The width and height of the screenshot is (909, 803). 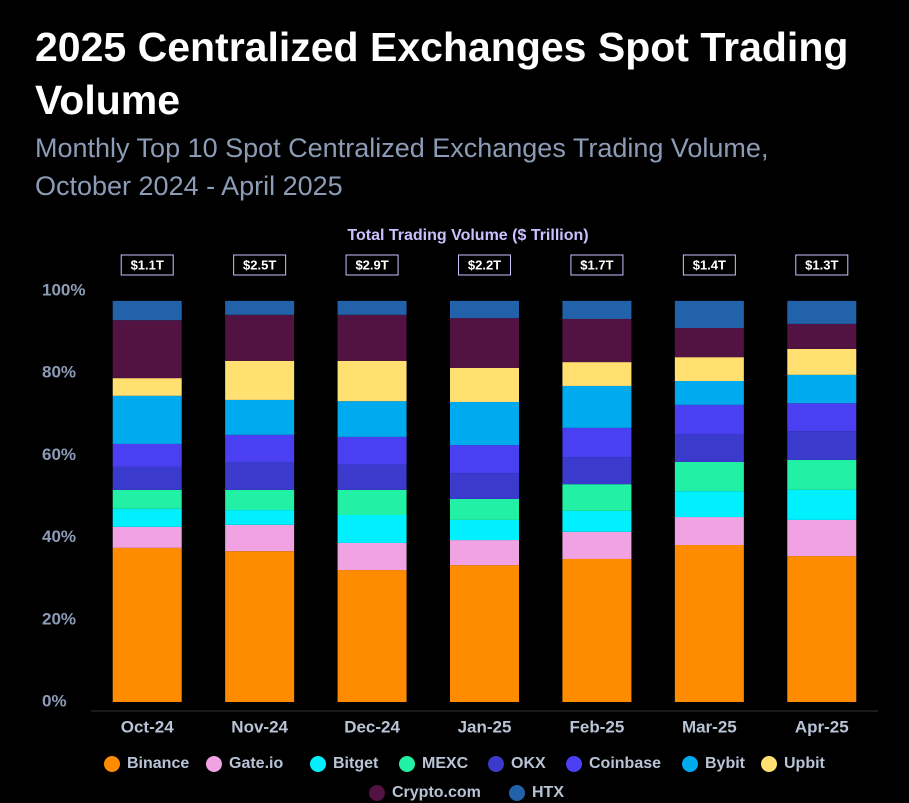 What do you see at coordinates (485, 726) in the screenshot?
I see `x-tick-label: Jan-25` at bounding box center [485, 726].